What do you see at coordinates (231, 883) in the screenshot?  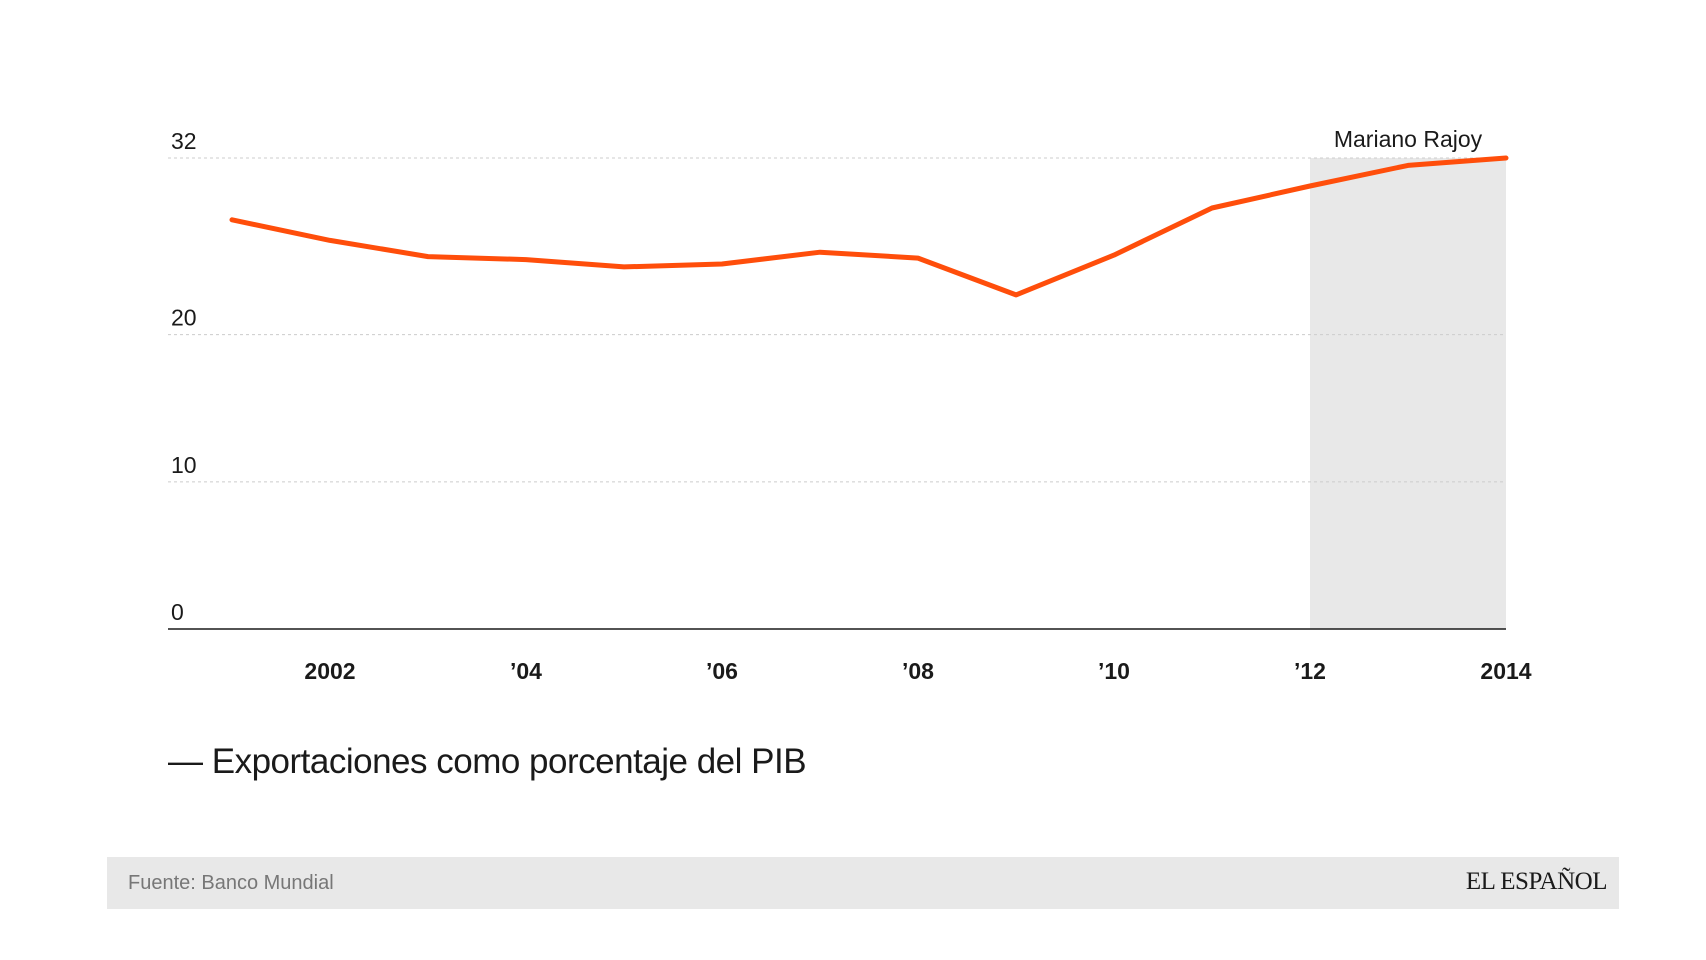 I see `source-note: Fuente: Banco Mundial` at bounding box center [231, 883].